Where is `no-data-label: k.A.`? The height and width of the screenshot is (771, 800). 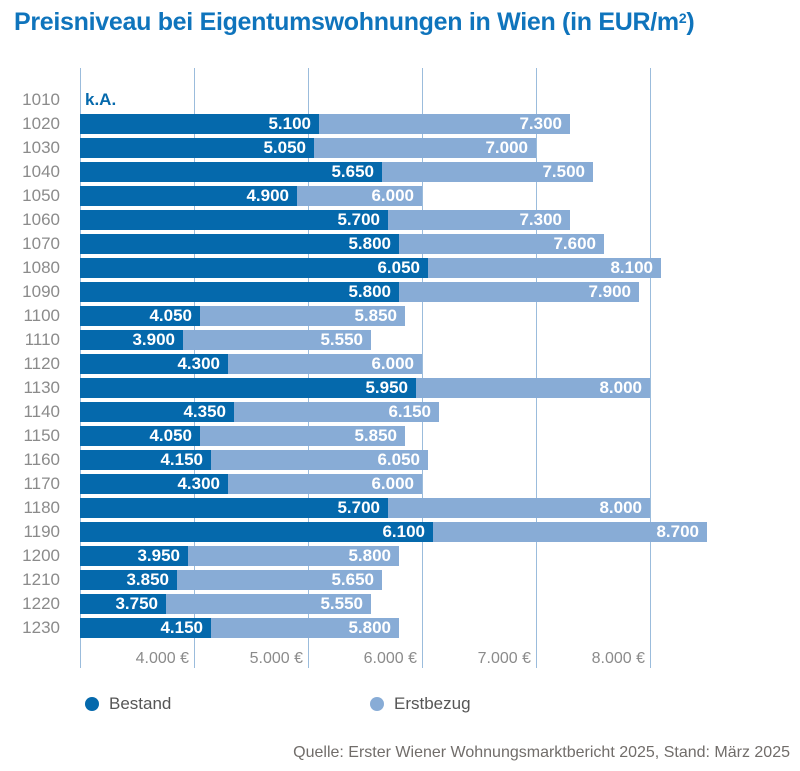
no-data-label: k.A. is located at coordinates (101, 99).